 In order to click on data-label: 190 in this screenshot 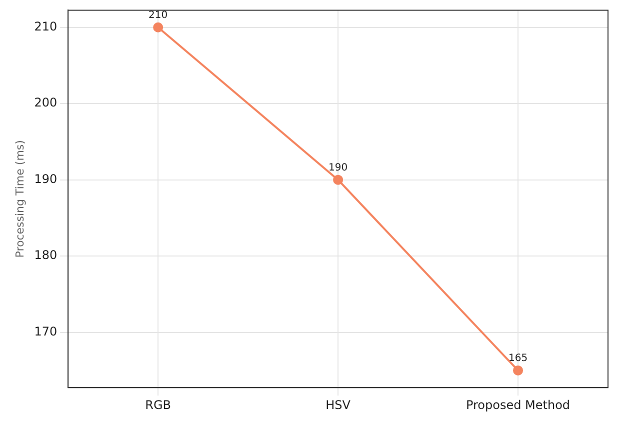, I will do `click(338, 168)`.